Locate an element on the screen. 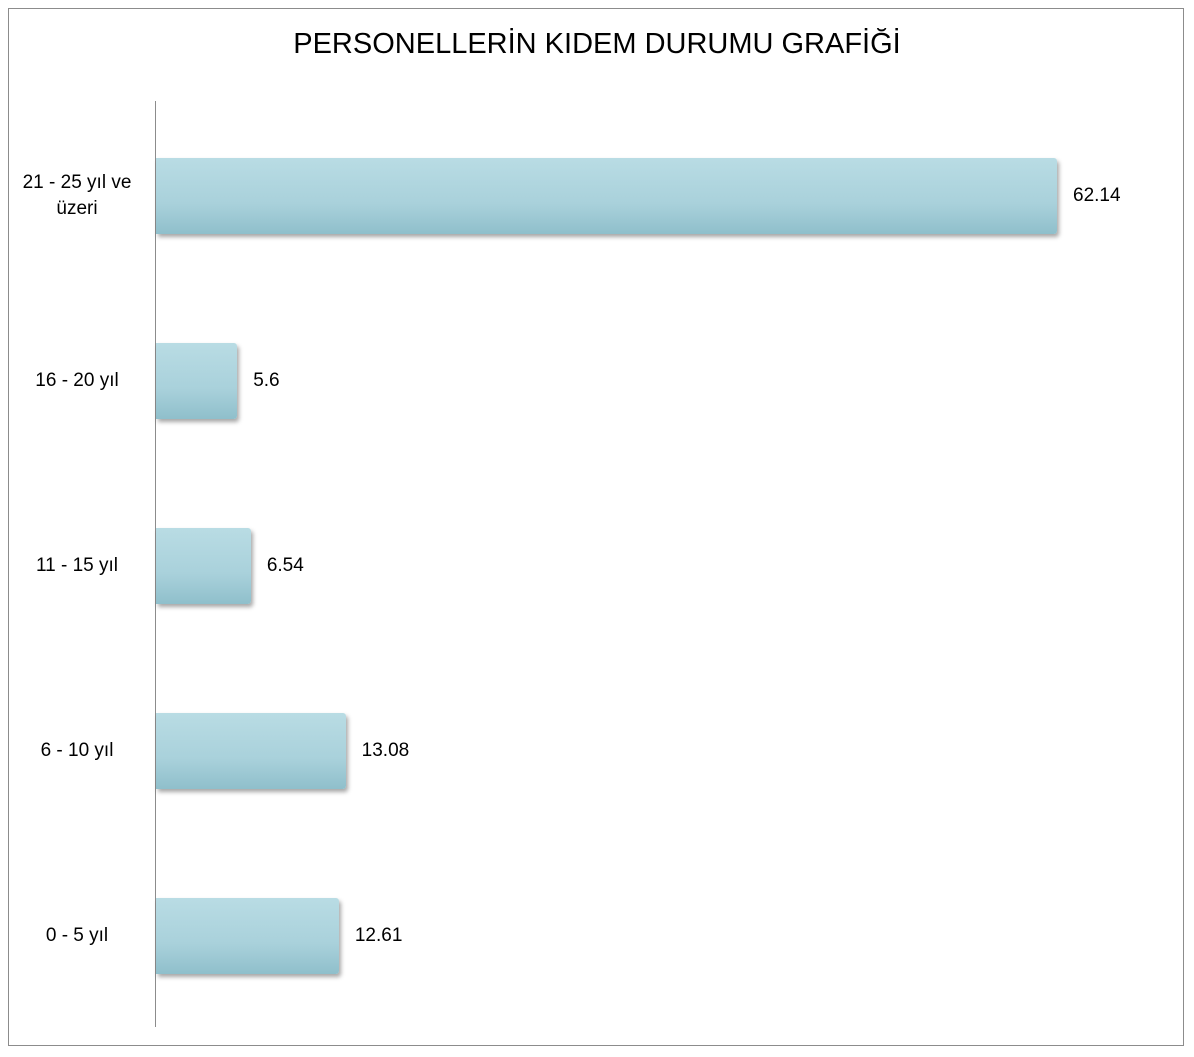 This screenshot has height=1057, width=1194. data-label: 62.14 is located at coordinates (1097, 195).